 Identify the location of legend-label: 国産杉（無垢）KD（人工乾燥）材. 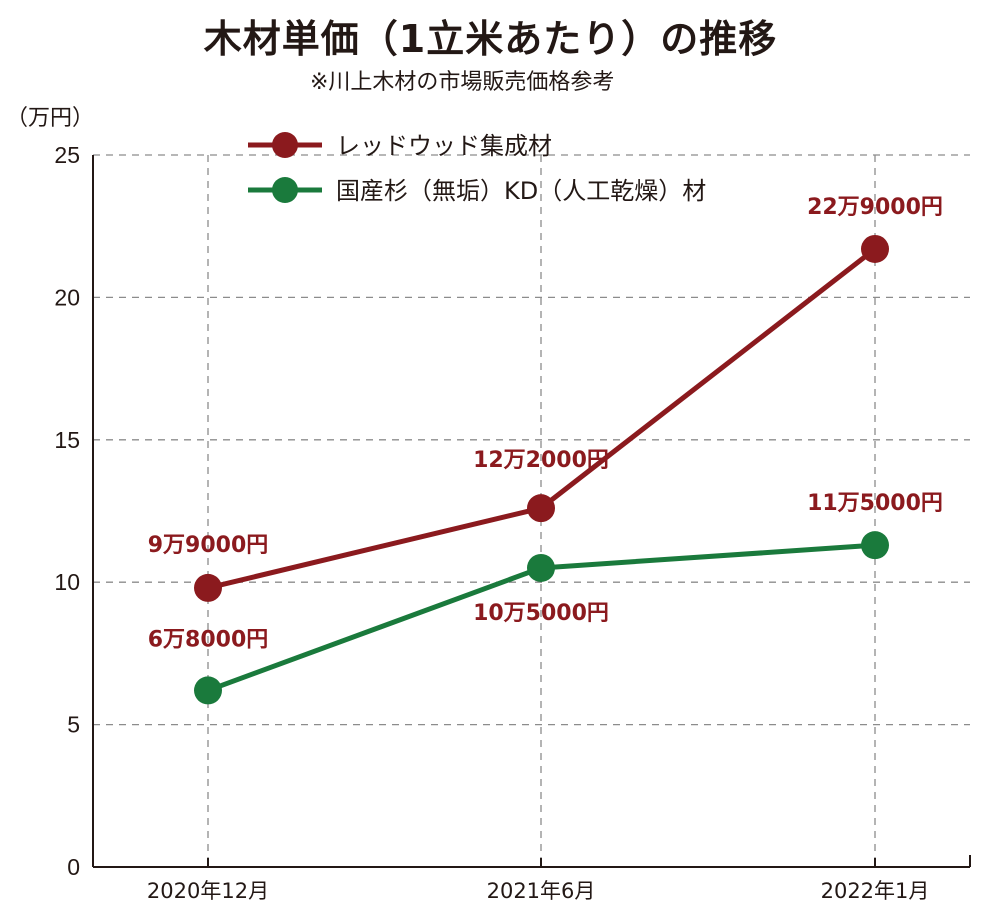
(521, 191).